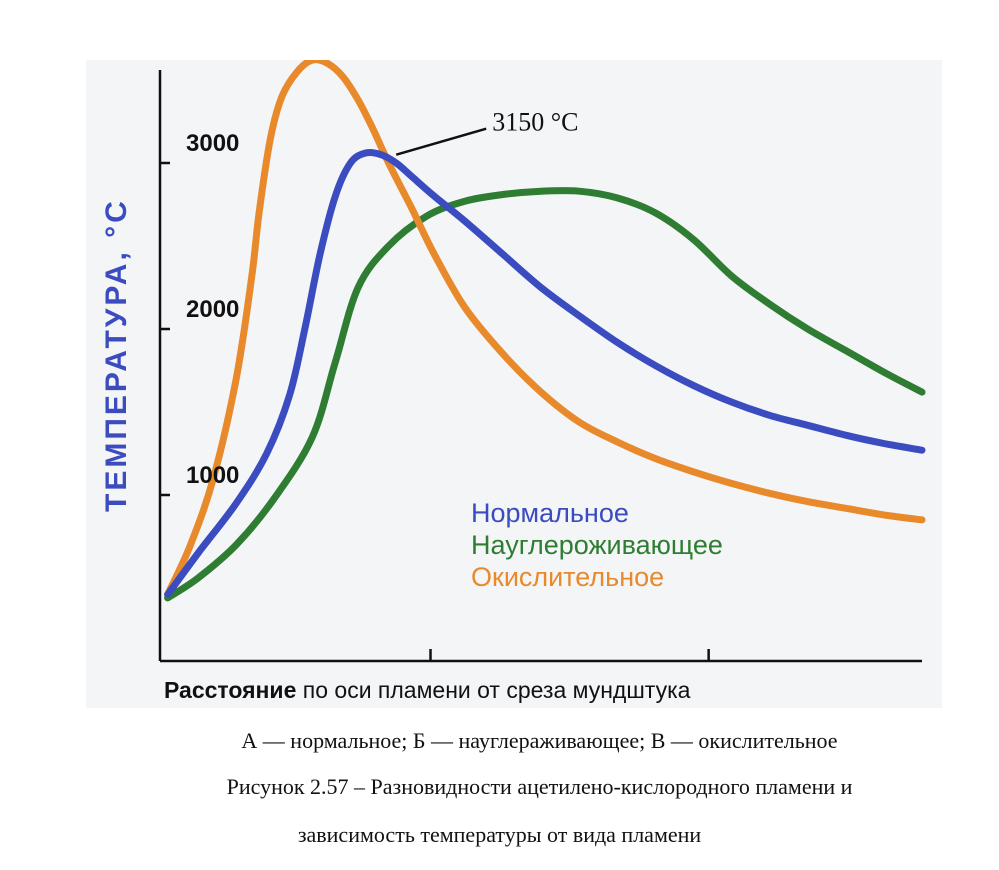  What do you see at coordinates (441, 141) in the screenshot?
I see `annotation-leader-line` at bounding box center [441, 141].